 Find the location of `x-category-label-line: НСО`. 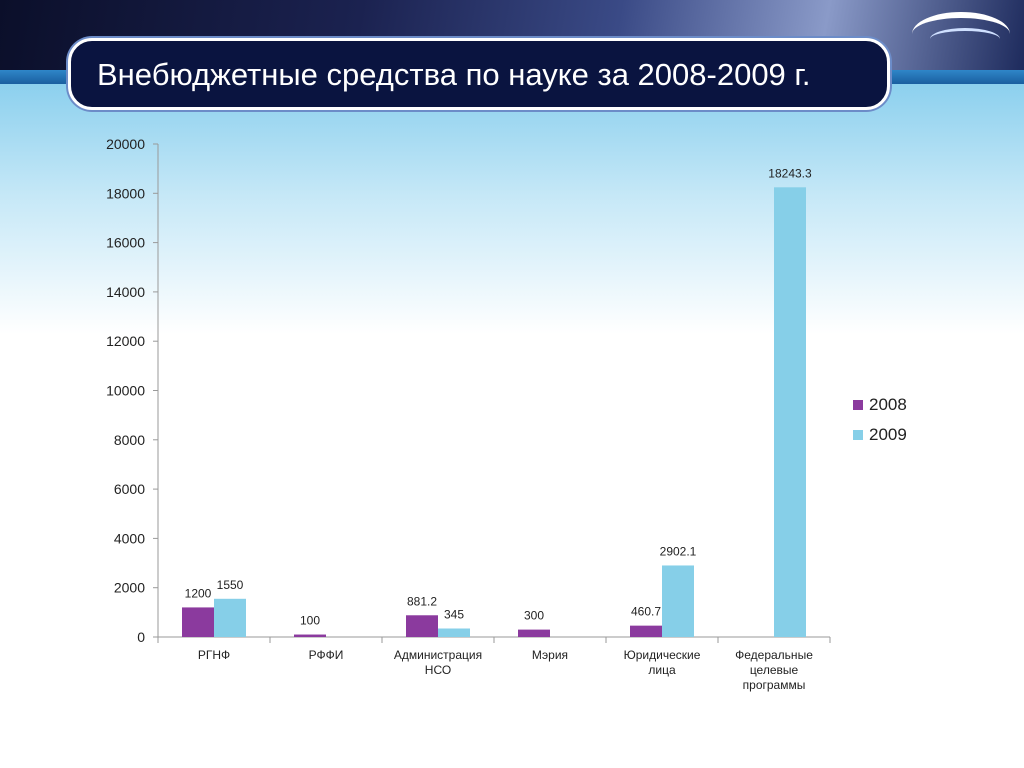

x-category-label-line: НСО is located at coordinates (438, 670).